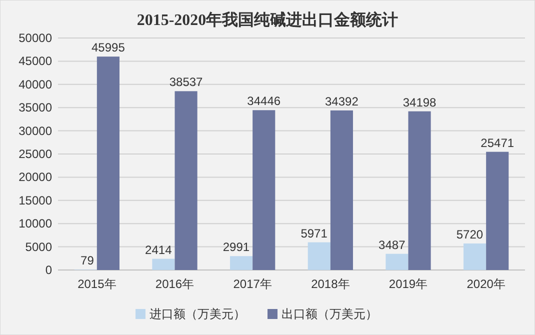 This screenshot has width=535, height=335. Describe the element at coordinates (35, 84) in the screenshot. I see `y-tick-label: 40000` at that location.